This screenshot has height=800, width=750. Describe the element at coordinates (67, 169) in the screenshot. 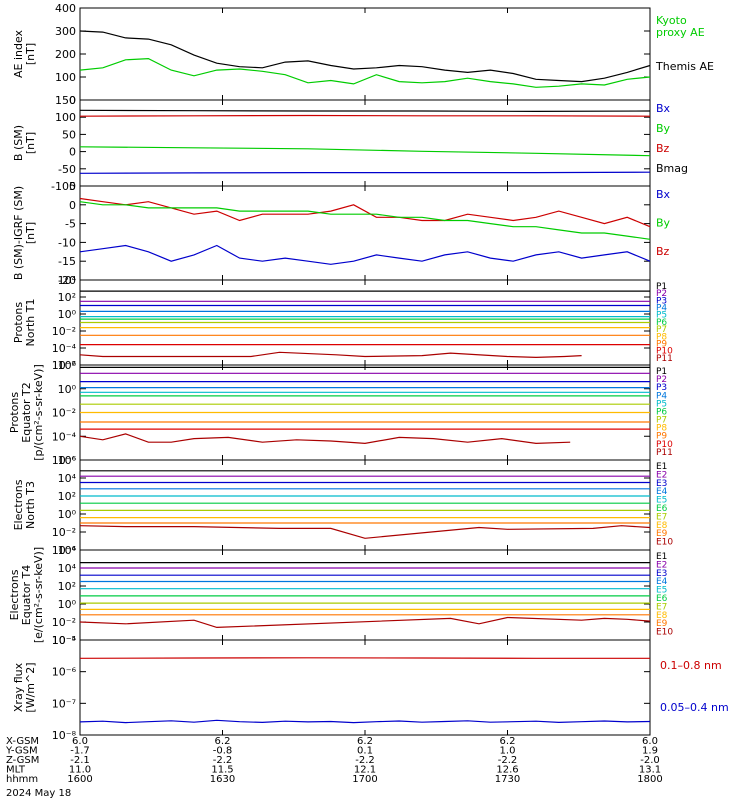

I see `y-tick-label: -50` at that location.